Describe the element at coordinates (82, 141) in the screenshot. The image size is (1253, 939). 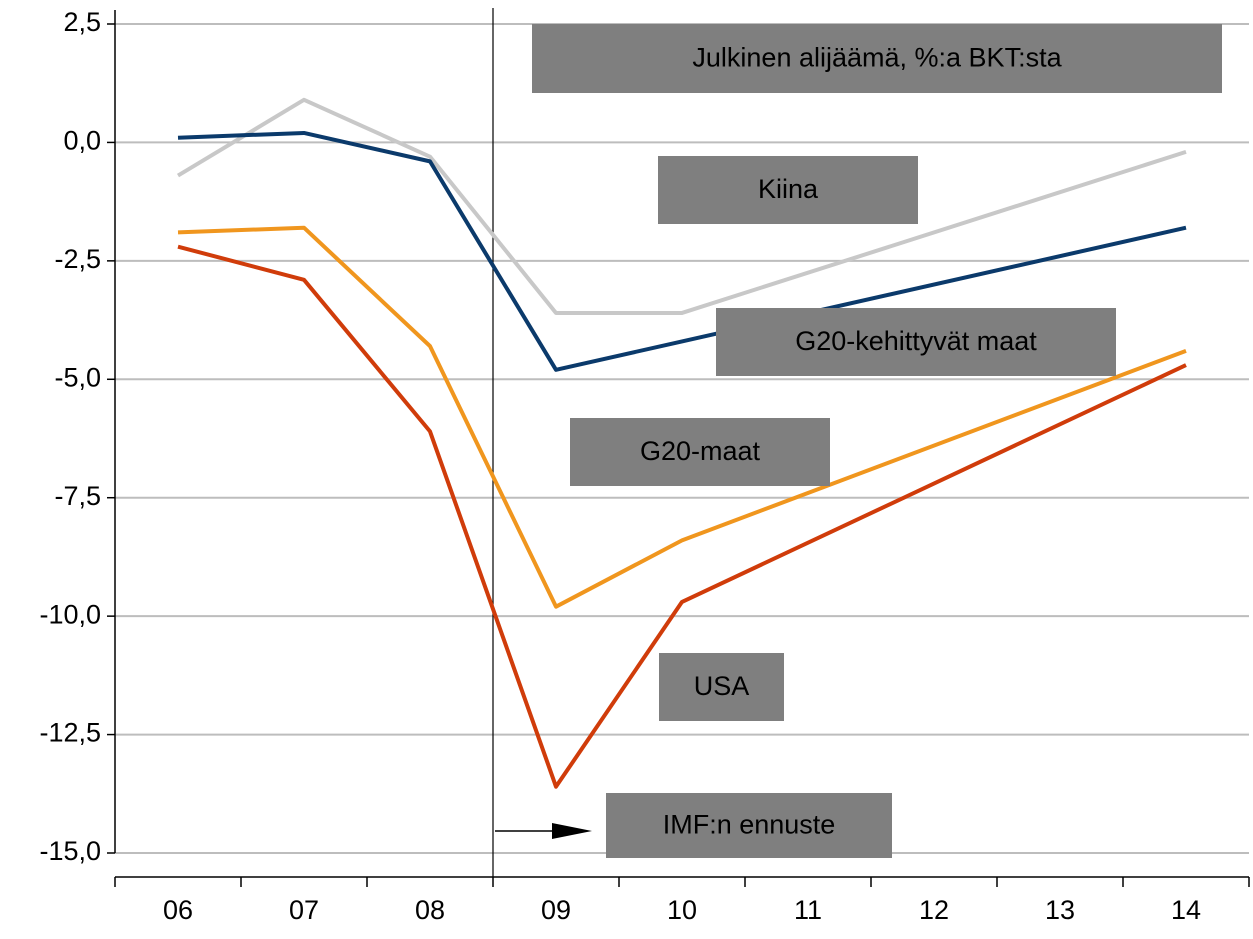
I see `y-tick-label: 0,0` at that location.